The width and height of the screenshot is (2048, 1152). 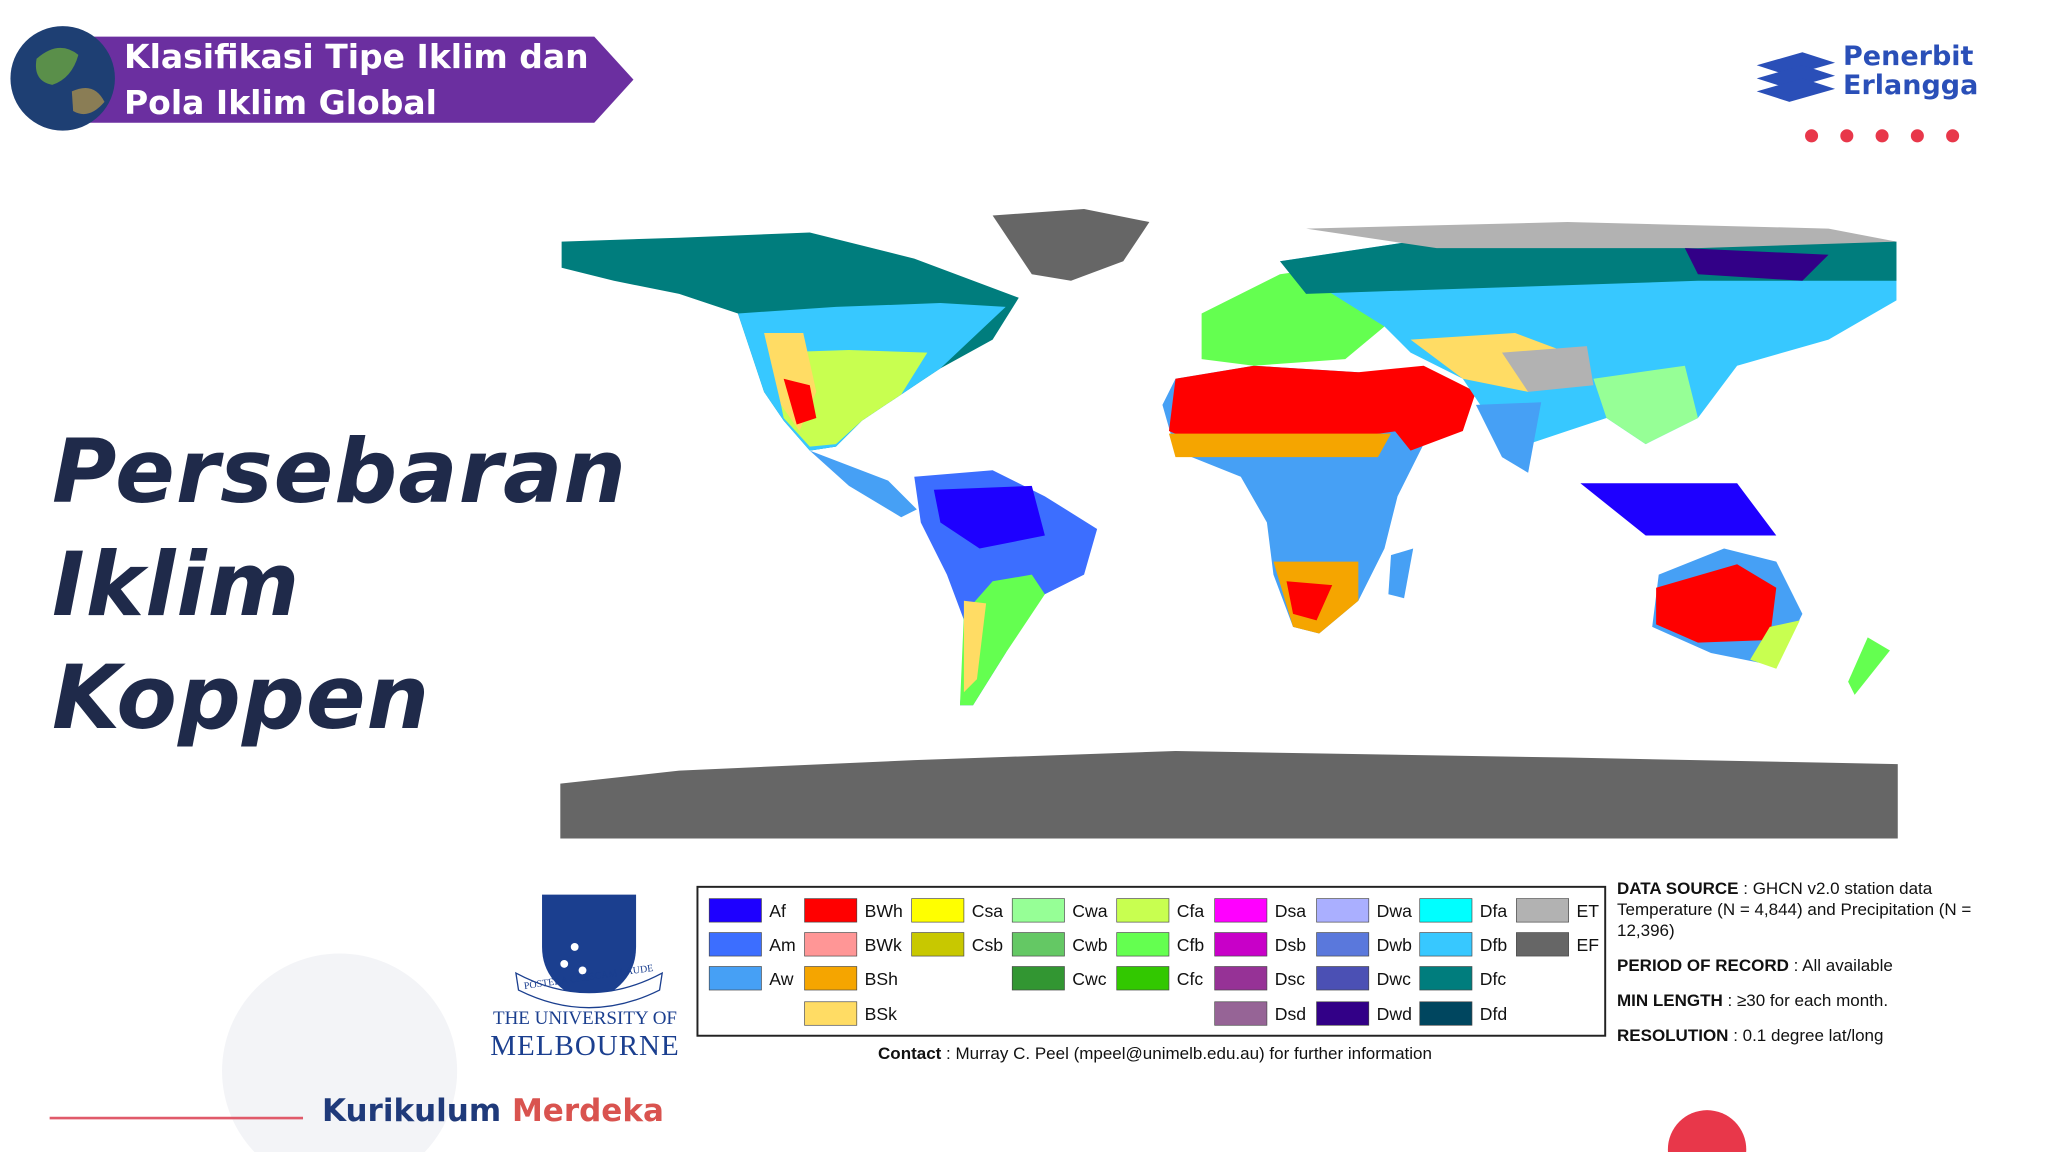 What do you see at coordinates (989, 517) in the screenshot?
I see `sa-af` at bounding box center [989, 517].